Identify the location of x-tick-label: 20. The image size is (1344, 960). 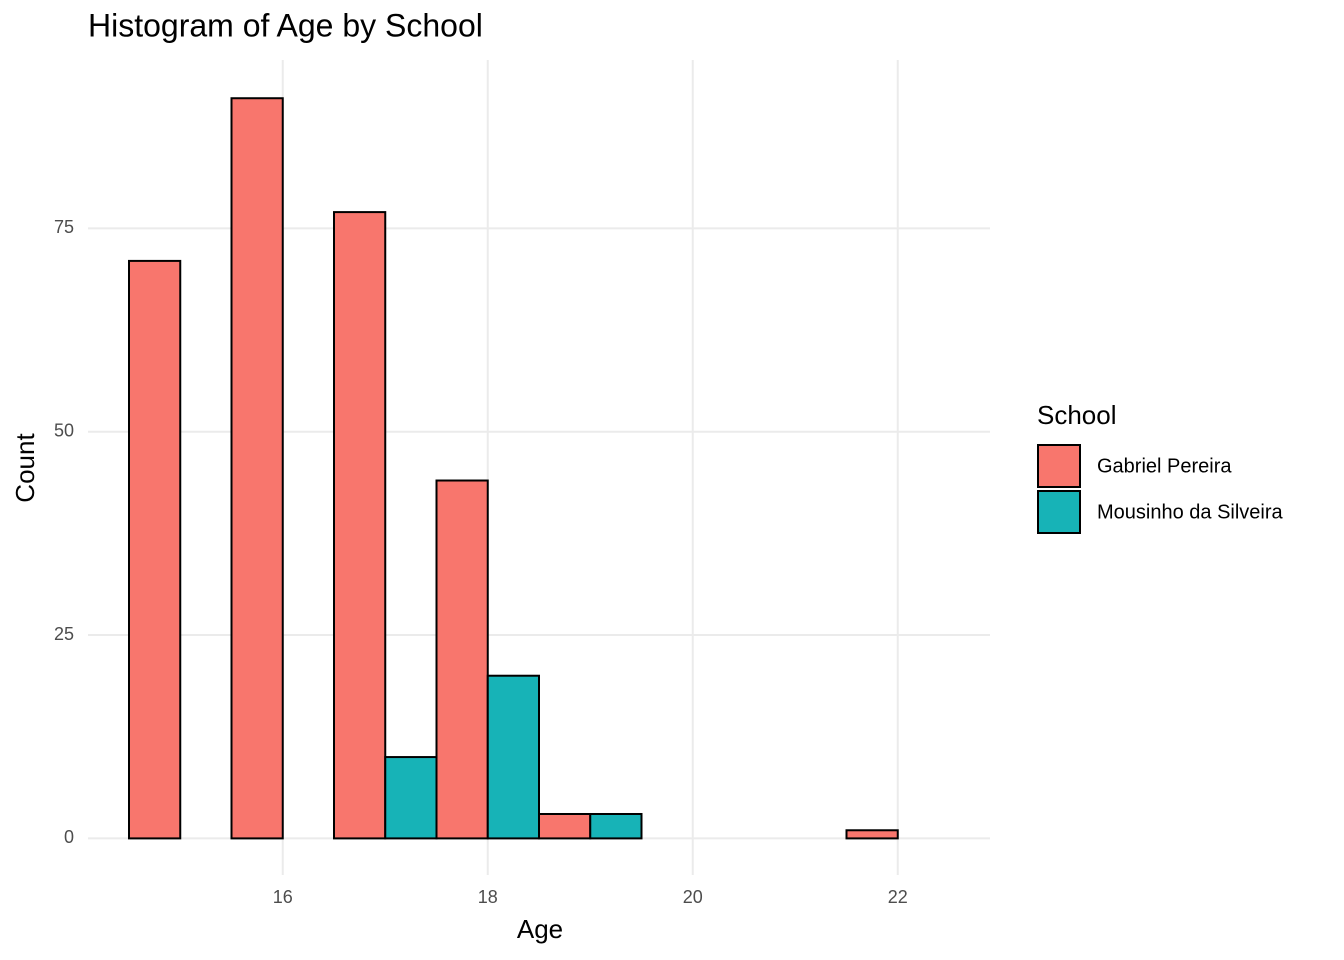
(693, 897).